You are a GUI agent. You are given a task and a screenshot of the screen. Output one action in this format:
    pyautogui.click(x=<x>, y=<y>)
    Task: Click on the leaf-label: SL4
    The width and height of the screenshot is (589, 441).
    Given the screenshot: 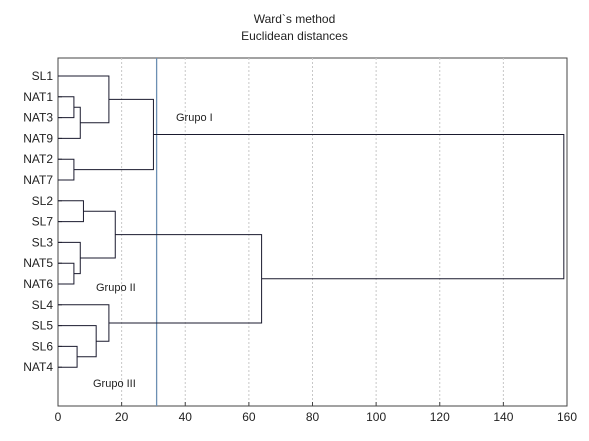 What is the action you would take?
    pyautogui.click(x=43, y=305)
    